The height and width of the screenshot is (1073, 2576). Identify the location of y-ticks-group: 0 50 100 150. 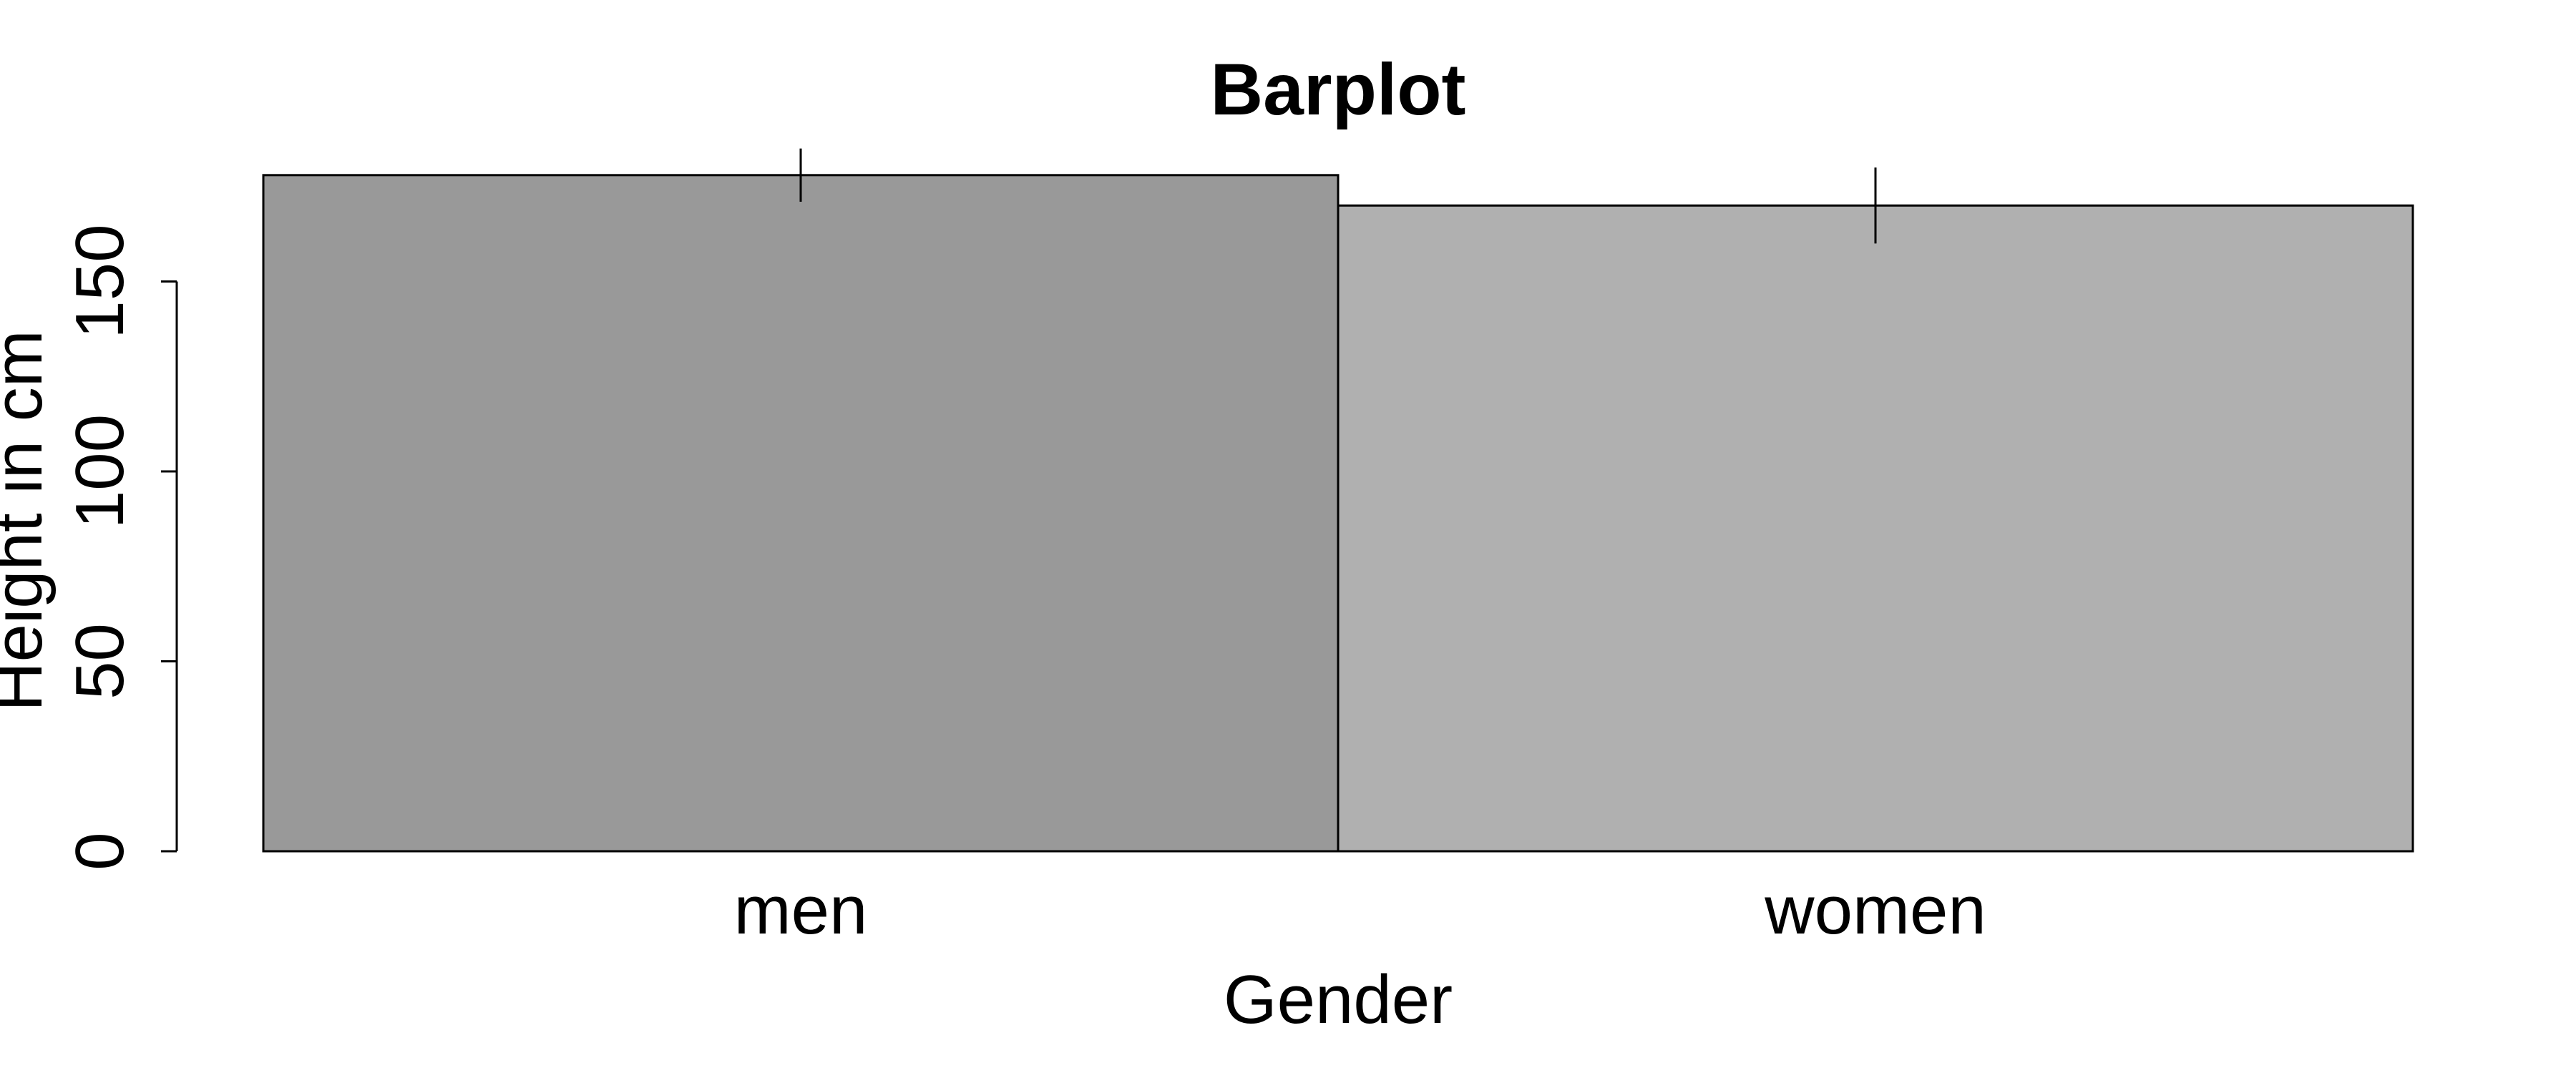
(119, 547).